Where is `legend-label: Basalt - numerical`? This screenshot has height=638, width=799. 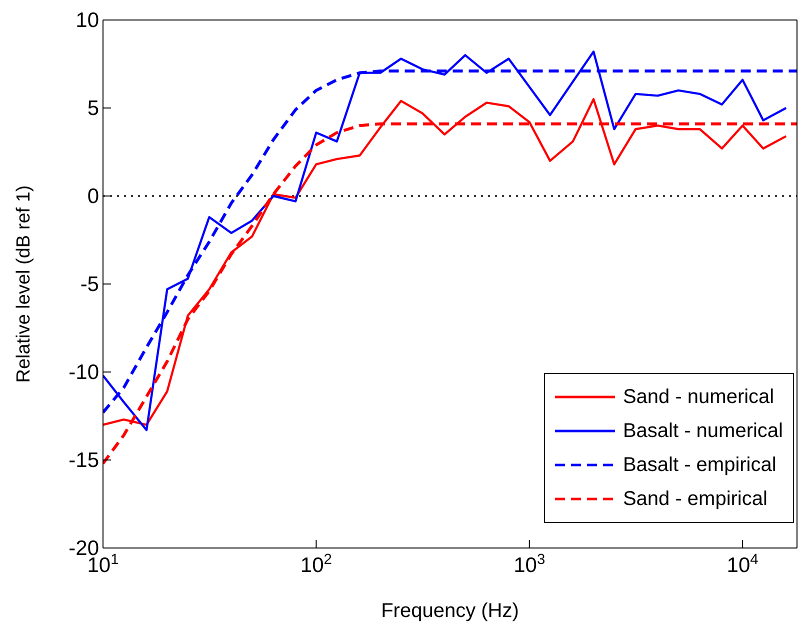 legend-label: Basalt - numerical is located at coordinates (702, 431).